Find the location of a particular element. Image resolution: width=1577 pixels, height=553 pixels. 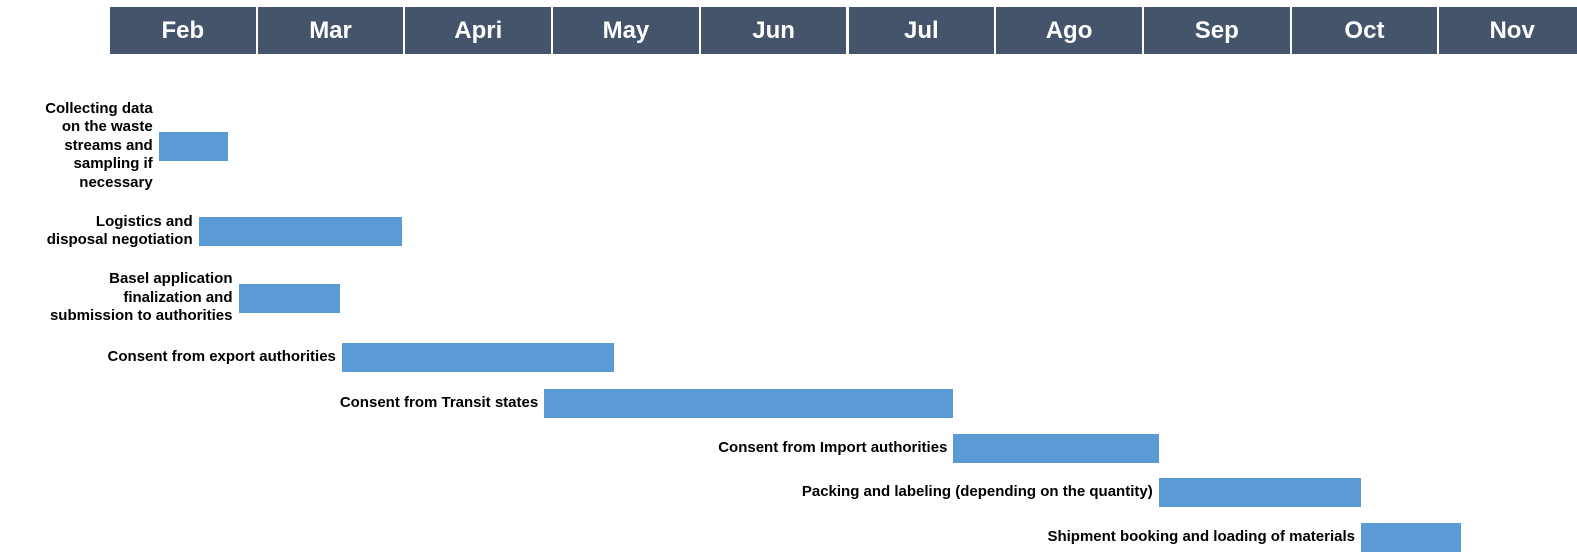

month-header-sep: Sep is located at coordinates (1216, 30).